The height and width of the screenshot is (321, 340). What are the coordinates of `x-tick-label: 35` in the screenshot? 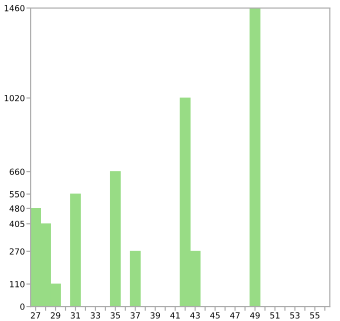 It's located at (115, 315).